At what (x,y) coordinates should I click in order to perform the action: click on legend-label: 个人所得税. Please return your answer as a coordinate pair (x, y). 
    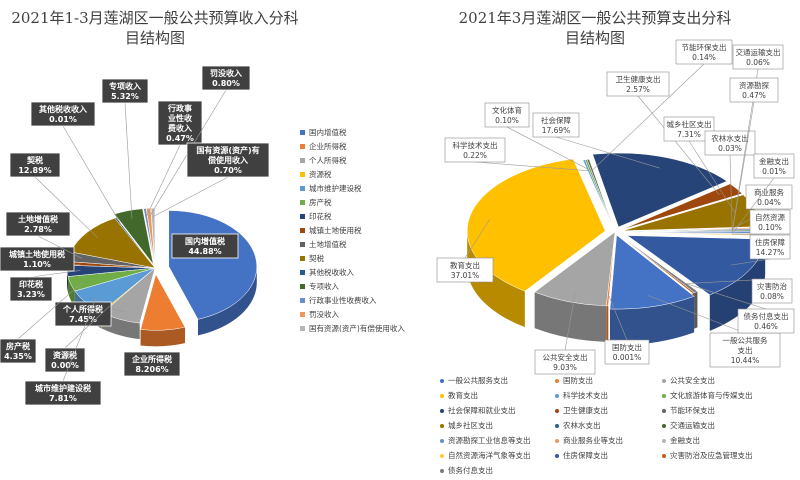
    Looking at the image, I should click on (328, 160).